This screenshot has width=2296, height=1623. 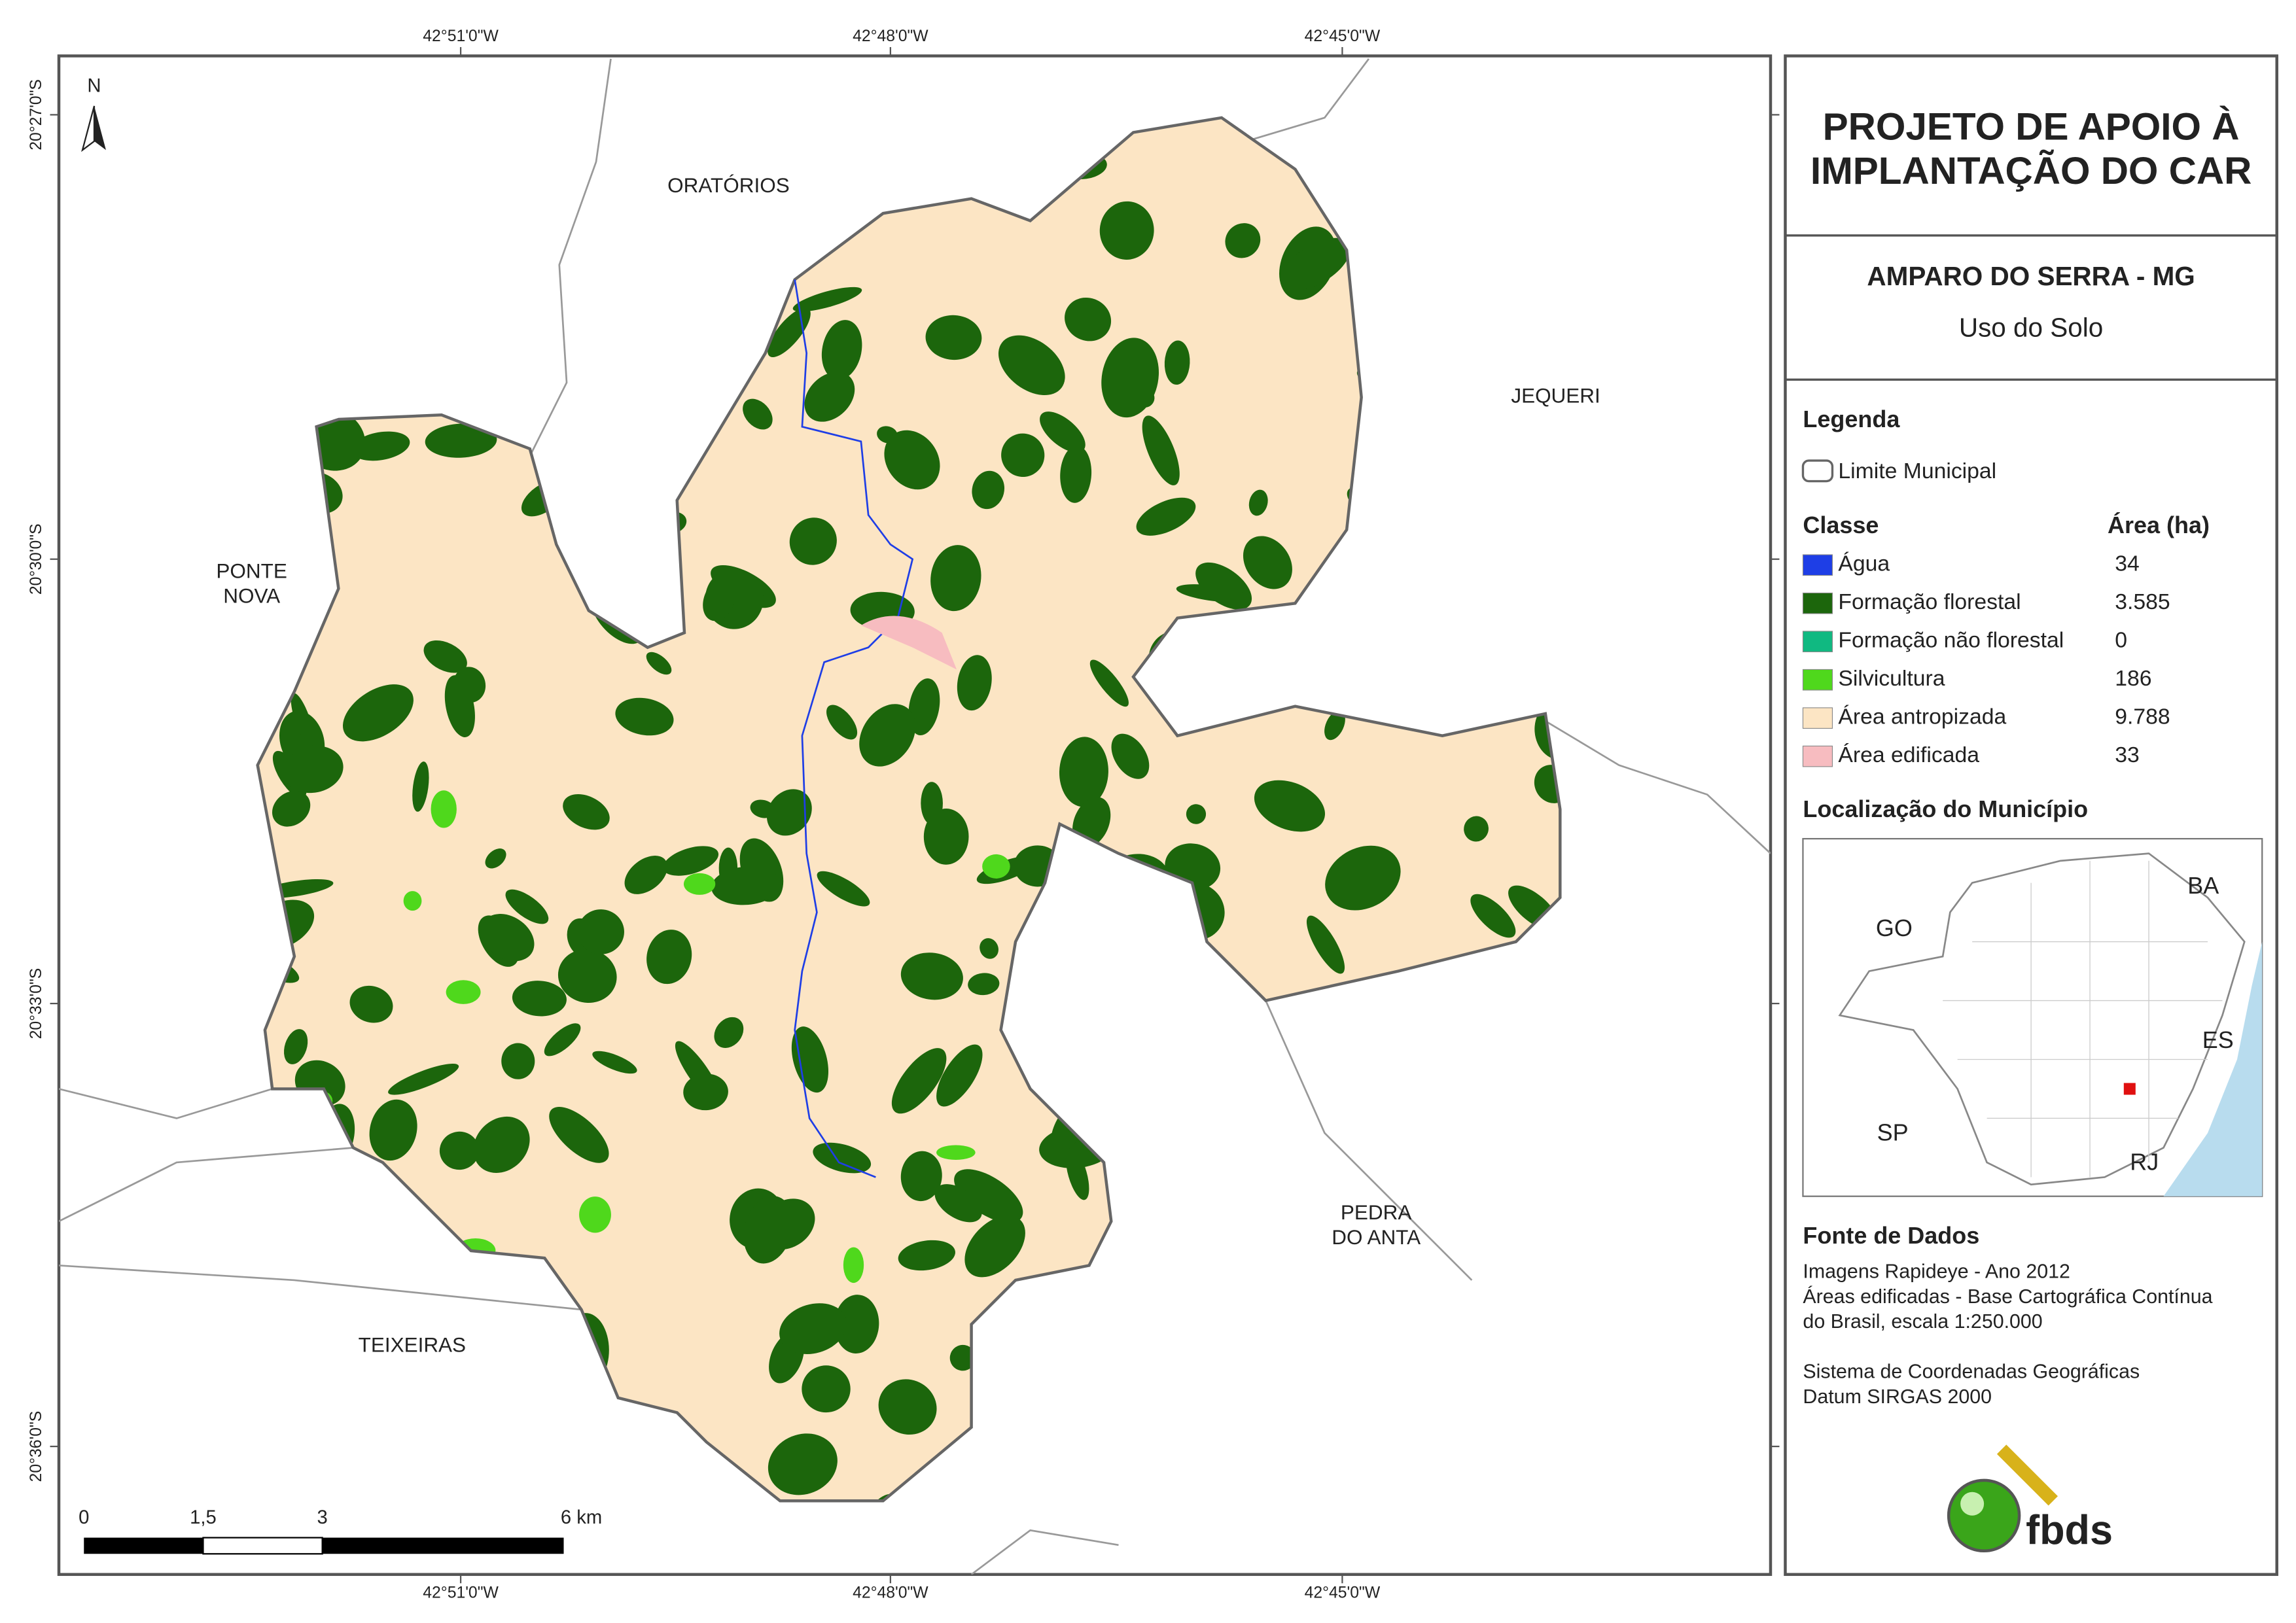 What do you see at coordinates (1817, 471) in the screenshot?
I see `boundary-swatch` at bounding box center [1817, 471].